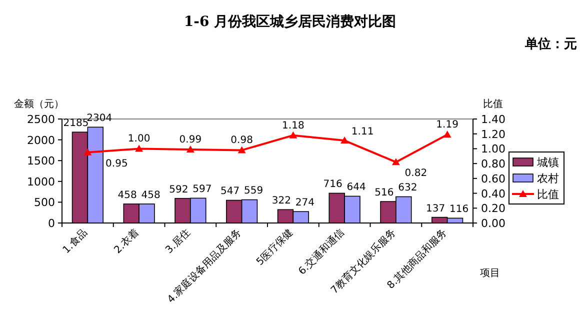 The image size is (587, 320). Describe the element at coordinates (356, 188) in the screenshot. I see `data-label: 644` at that location.